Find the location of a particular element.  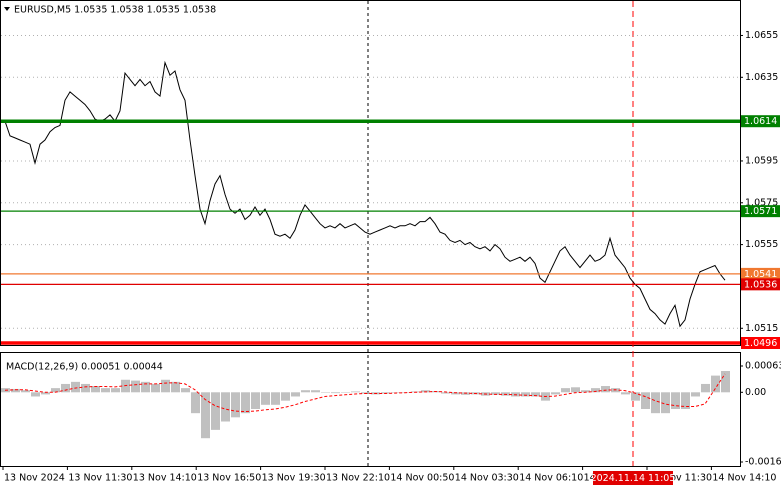

level-label: 1.0614 is located at coordinates (760, 121).